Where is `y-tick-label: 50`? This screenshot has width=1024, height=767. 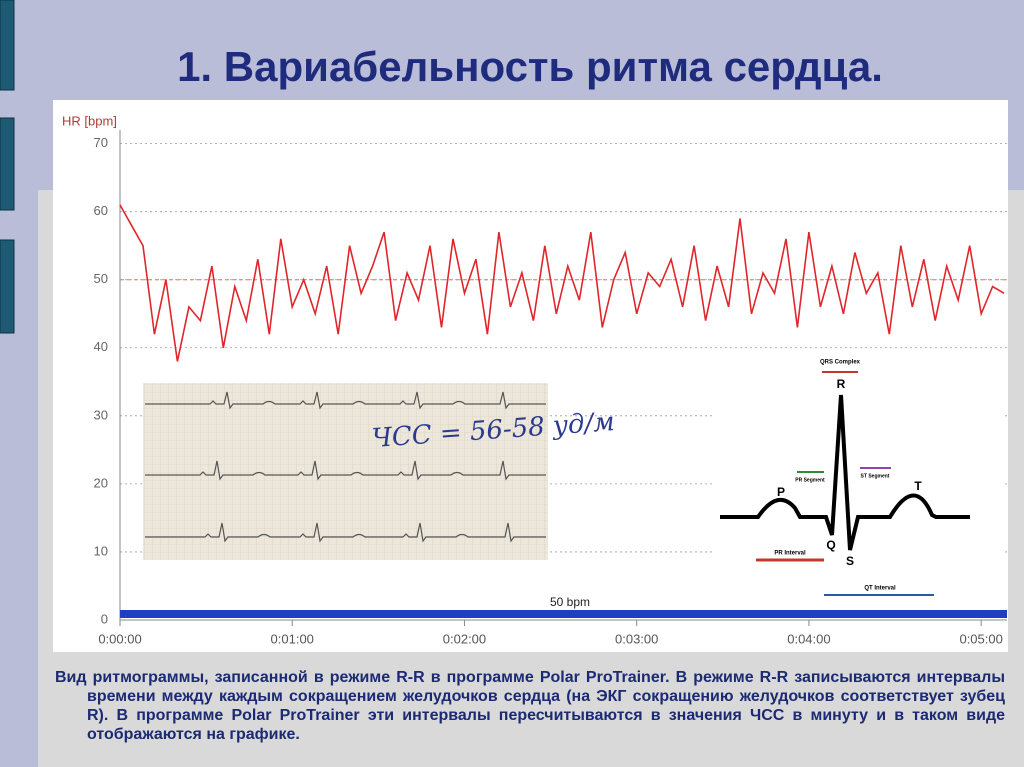
y-tick-label: 50 is located at coordinates (101, 278).